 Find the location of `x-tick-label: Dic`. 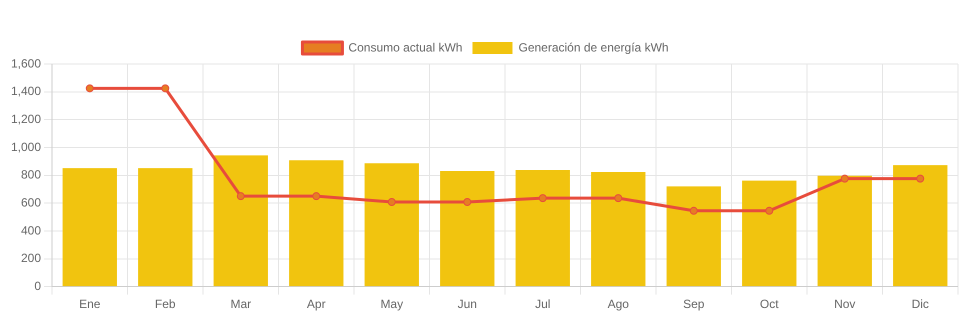

x-tick-label: Dic is located at coordinates (920, 304).